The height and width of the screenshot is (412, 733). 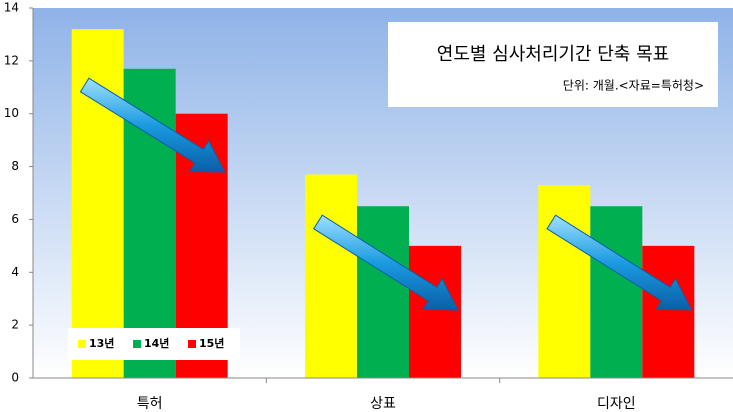 I want to click on legend-label: 13년, so click(x=101, y=343).